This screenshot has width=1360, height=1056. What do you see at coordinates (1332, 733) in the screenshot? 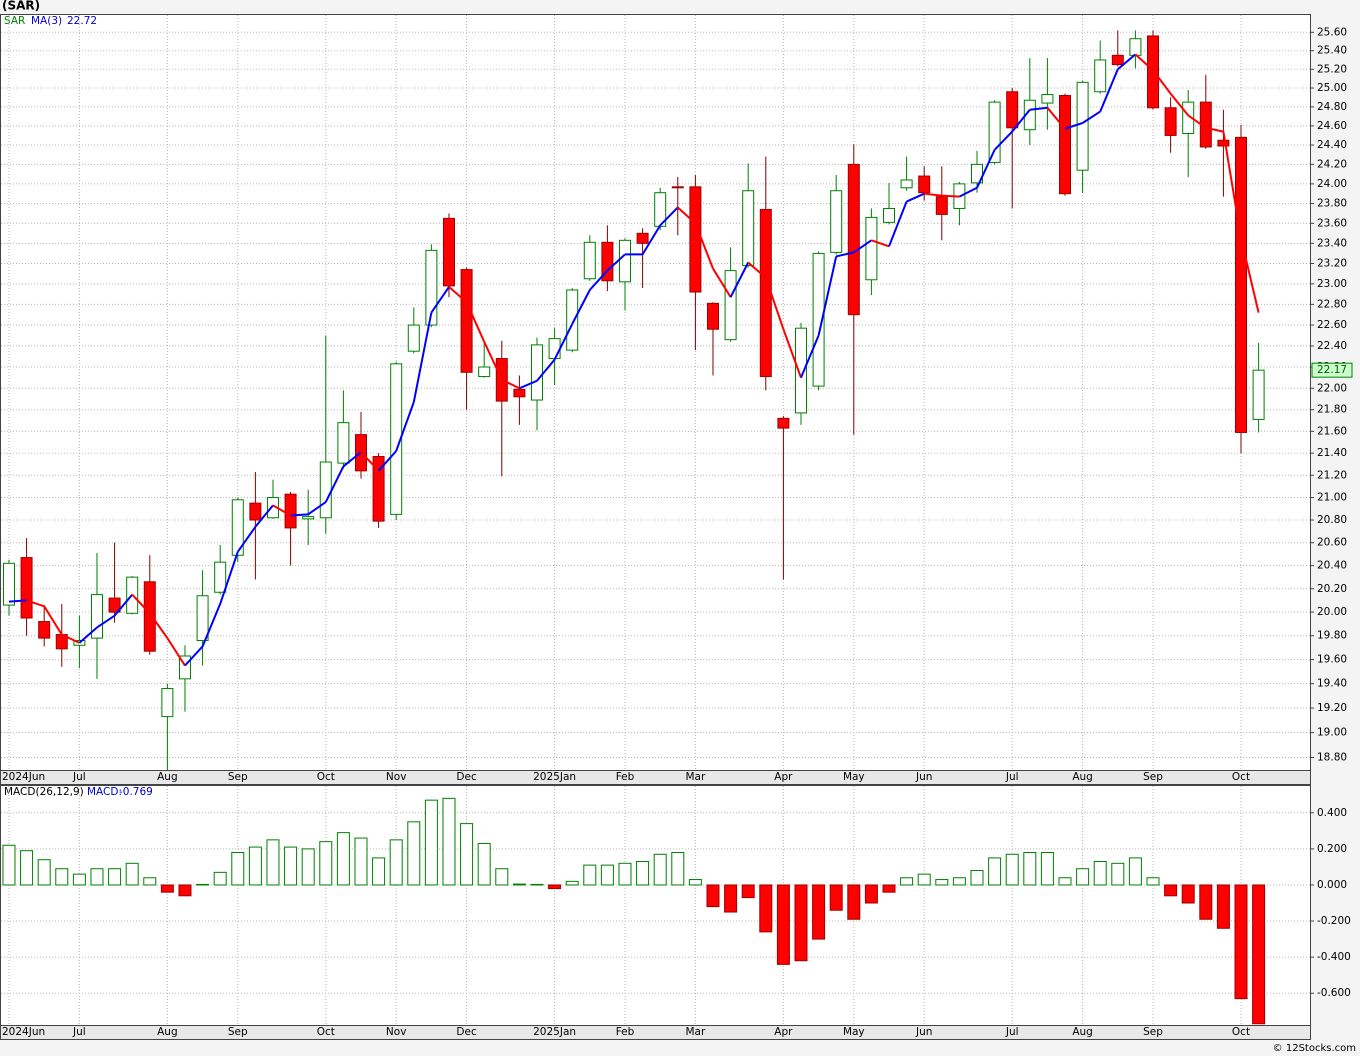
I see `y-tick-label: 19.00` at bounding box center [1332, 733].